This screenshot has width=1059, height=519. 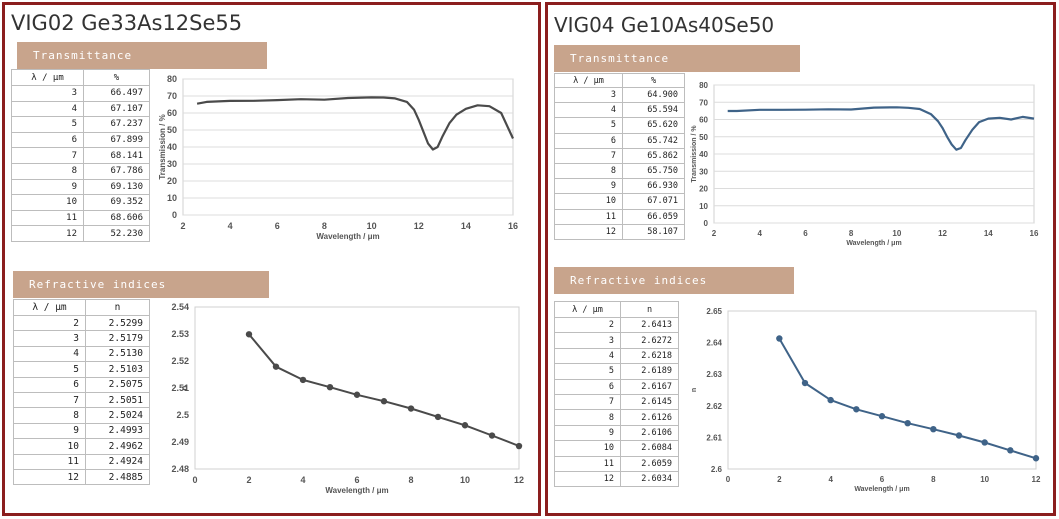 I want to click on value-cell: 2.5179, so click(x=117, y=338).